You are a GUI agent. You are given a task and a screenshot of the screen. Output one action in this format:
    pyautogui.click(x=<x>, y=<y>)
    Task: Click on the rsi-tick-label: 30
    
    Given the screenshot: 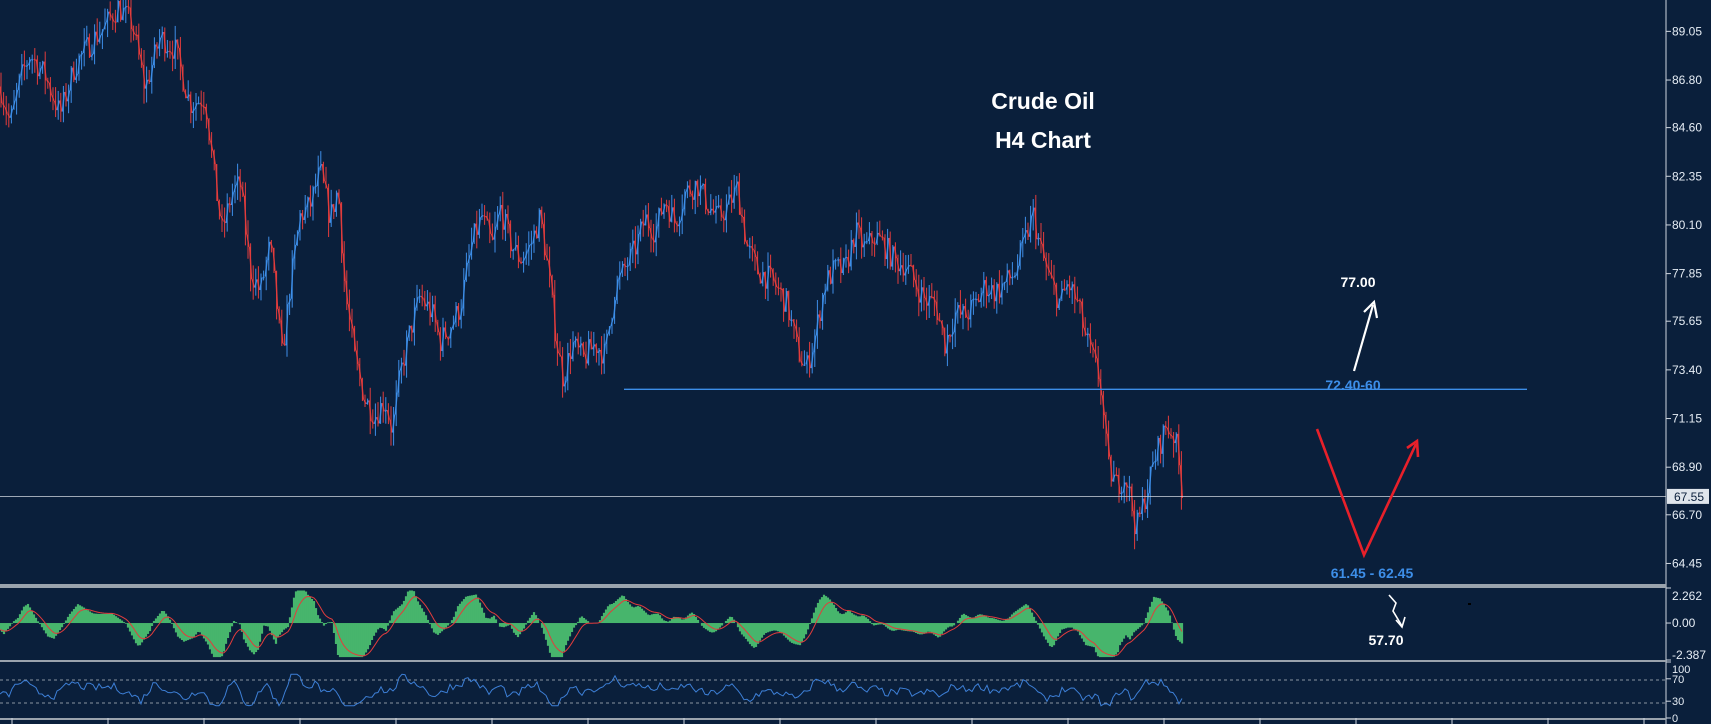 What is the action you would take?
    pyautogui.click(x=1678, y=702)
    